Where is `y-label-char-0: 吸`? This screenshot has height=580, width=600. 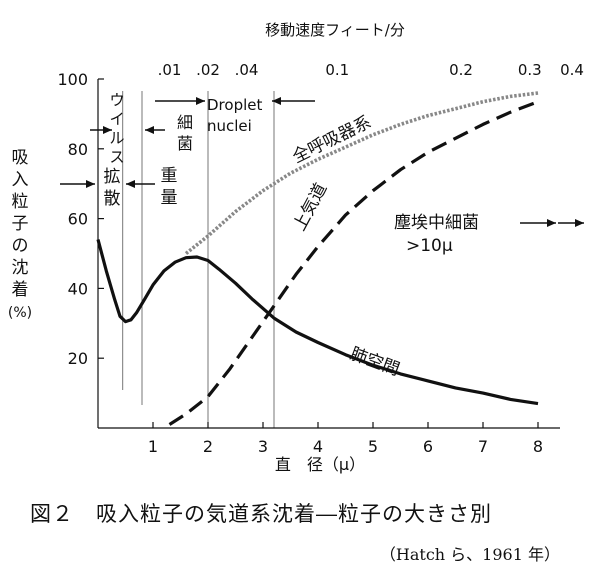 y-label-char-0: 吸 is located at coordinates (20, 158).